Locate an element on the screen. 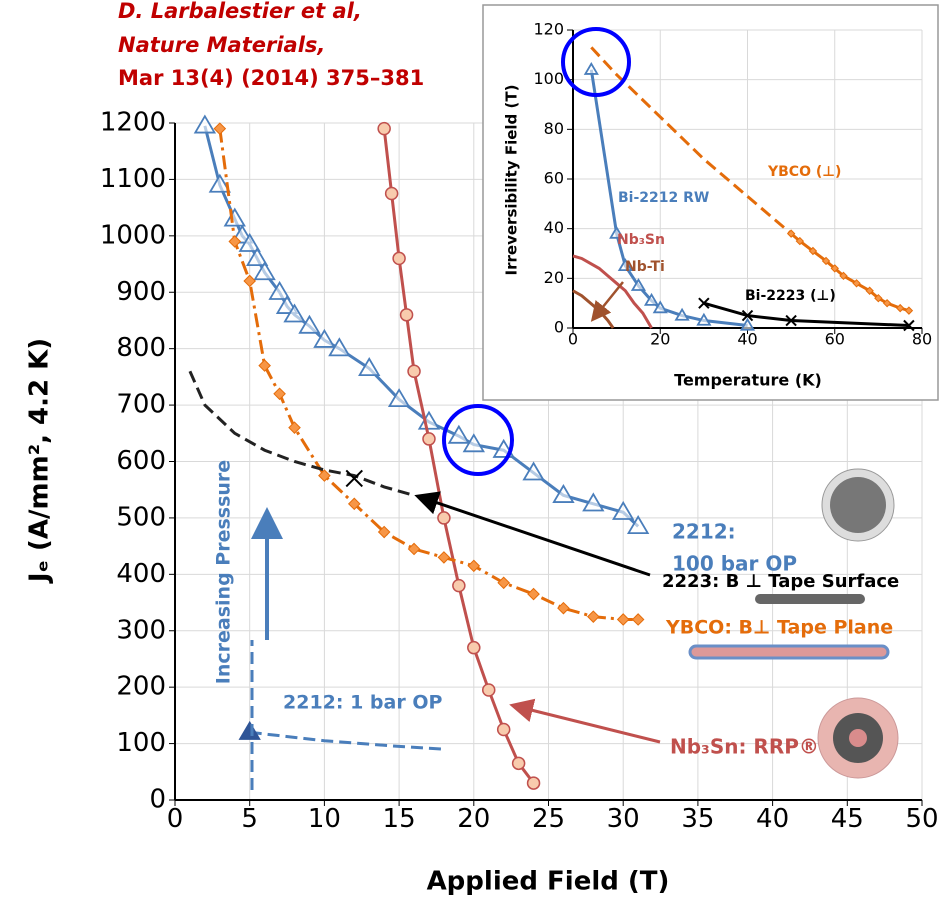  y-tick-label: 1000 is located at coordinates (133, 235).